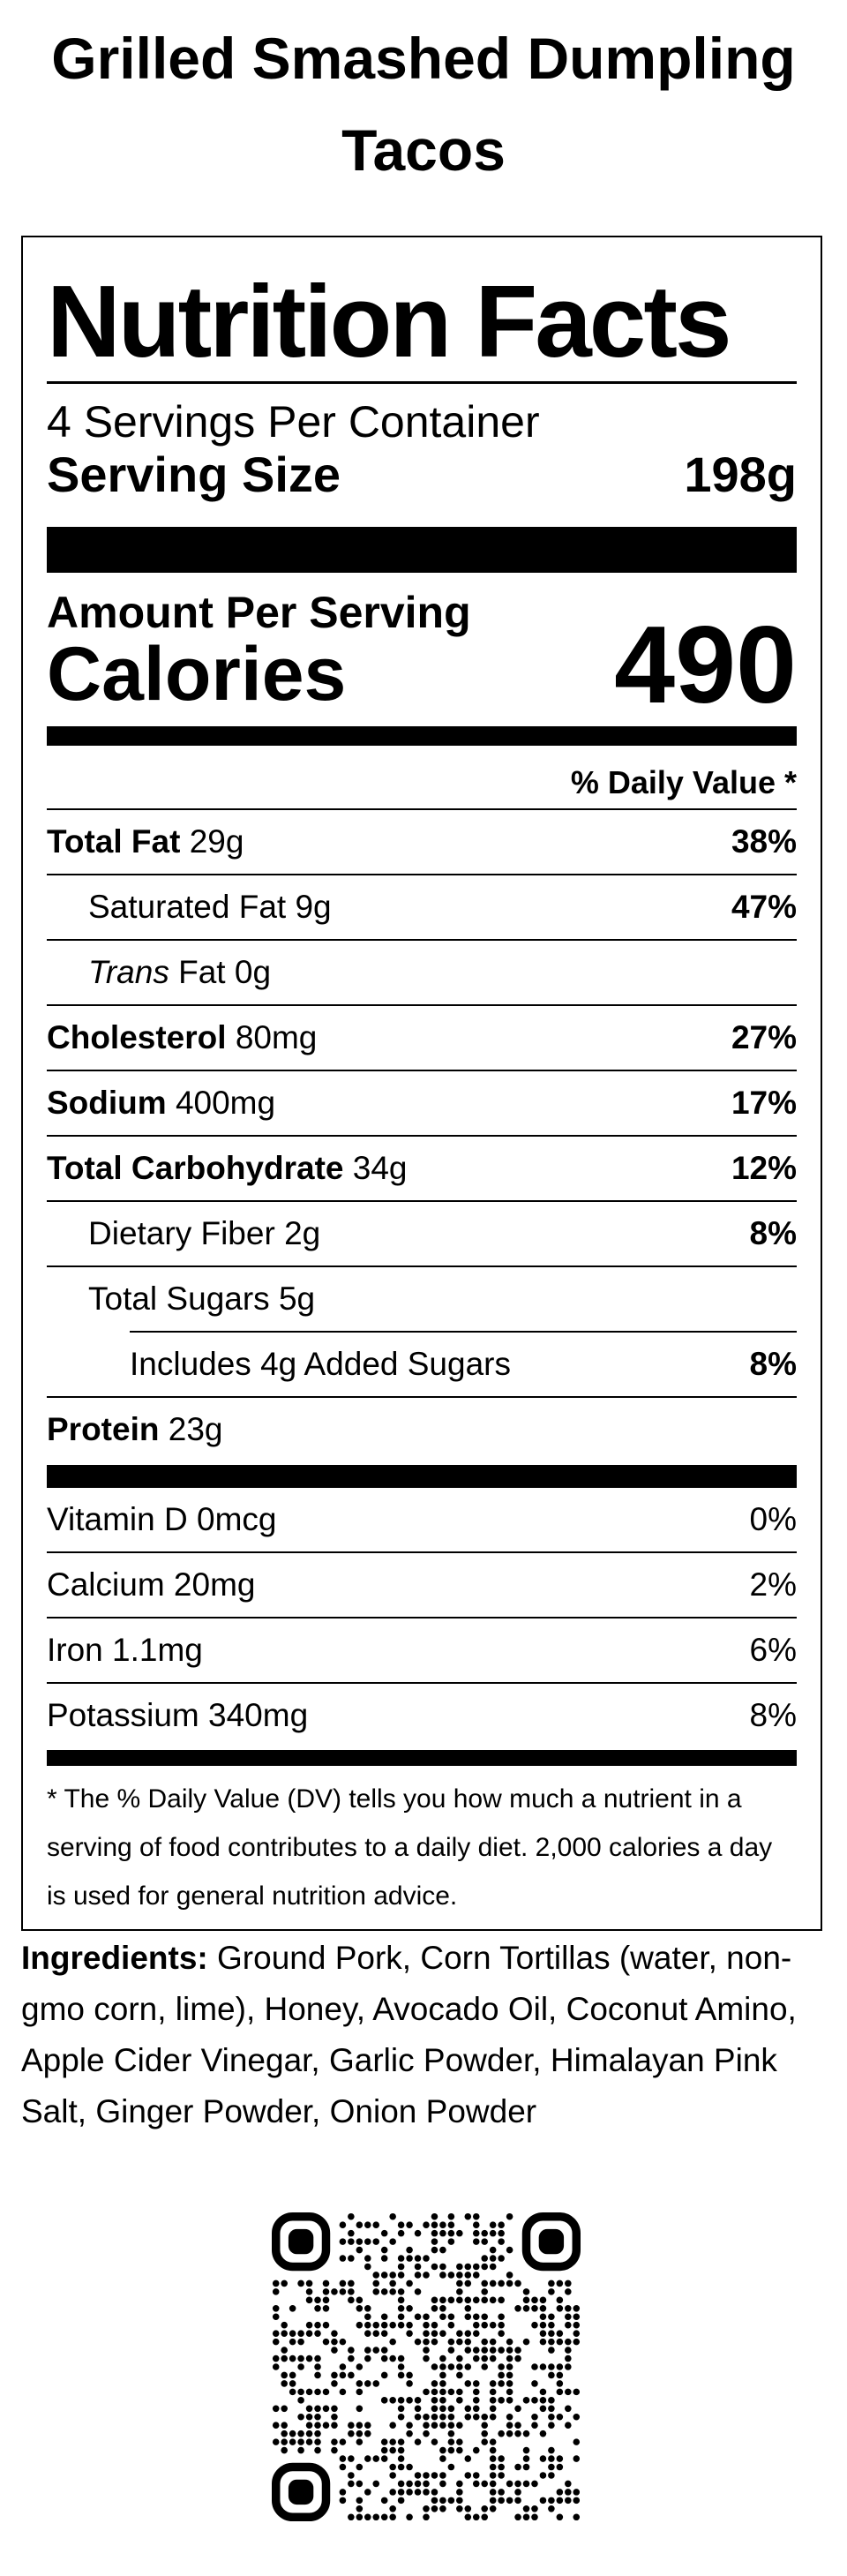 This screenshot has width=847, height=2576. Describe the element at coordinates (125, 1650) in the screenshot. I see `vitamin-name-group: Iron 1.1mg` at that location.